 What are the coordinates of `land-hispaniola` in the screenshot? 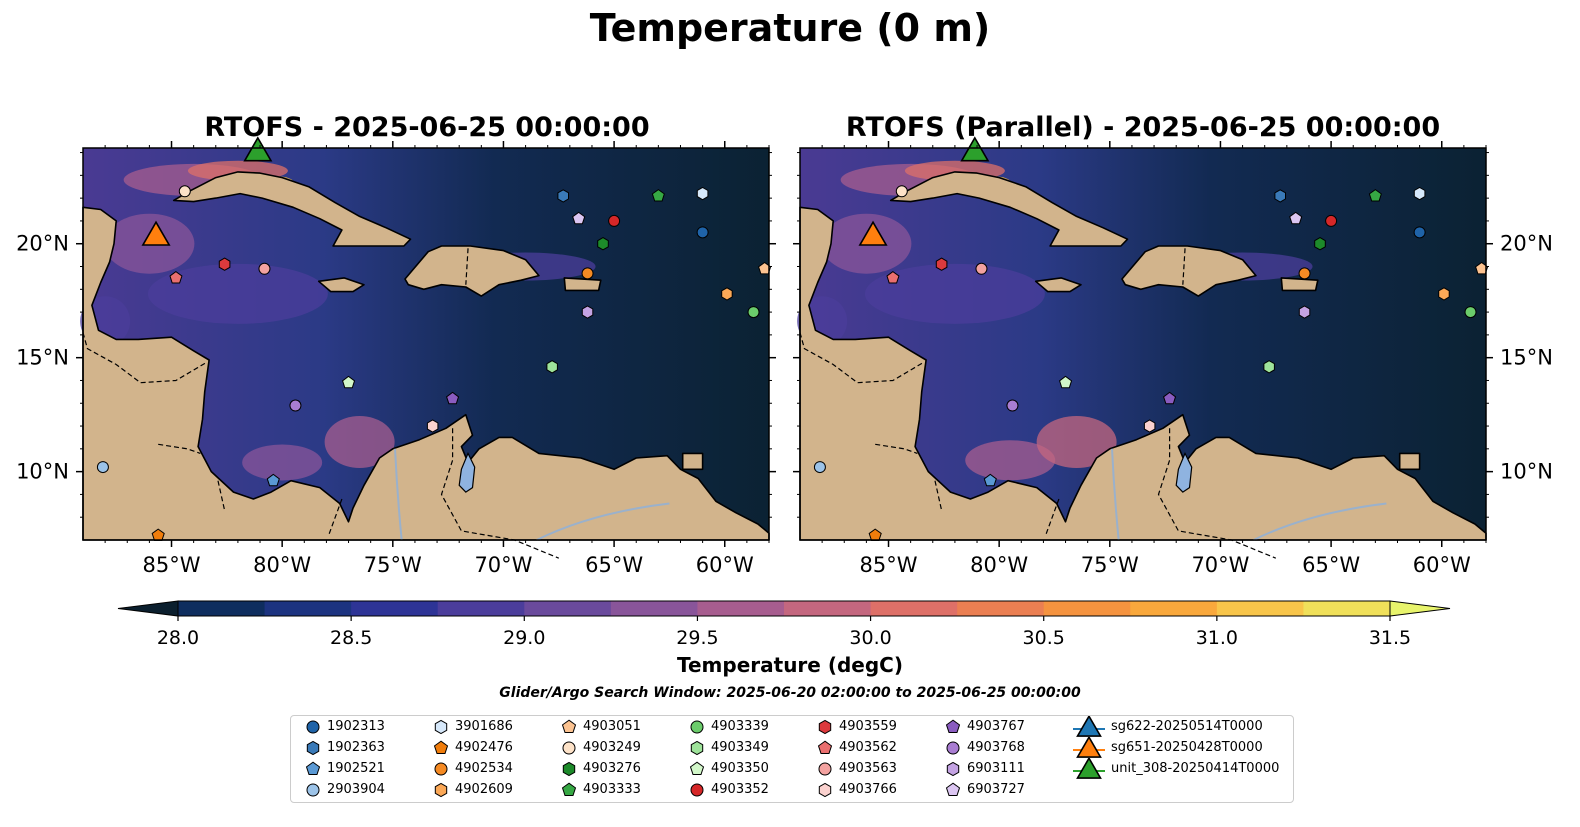 It's located at (1189, 271).